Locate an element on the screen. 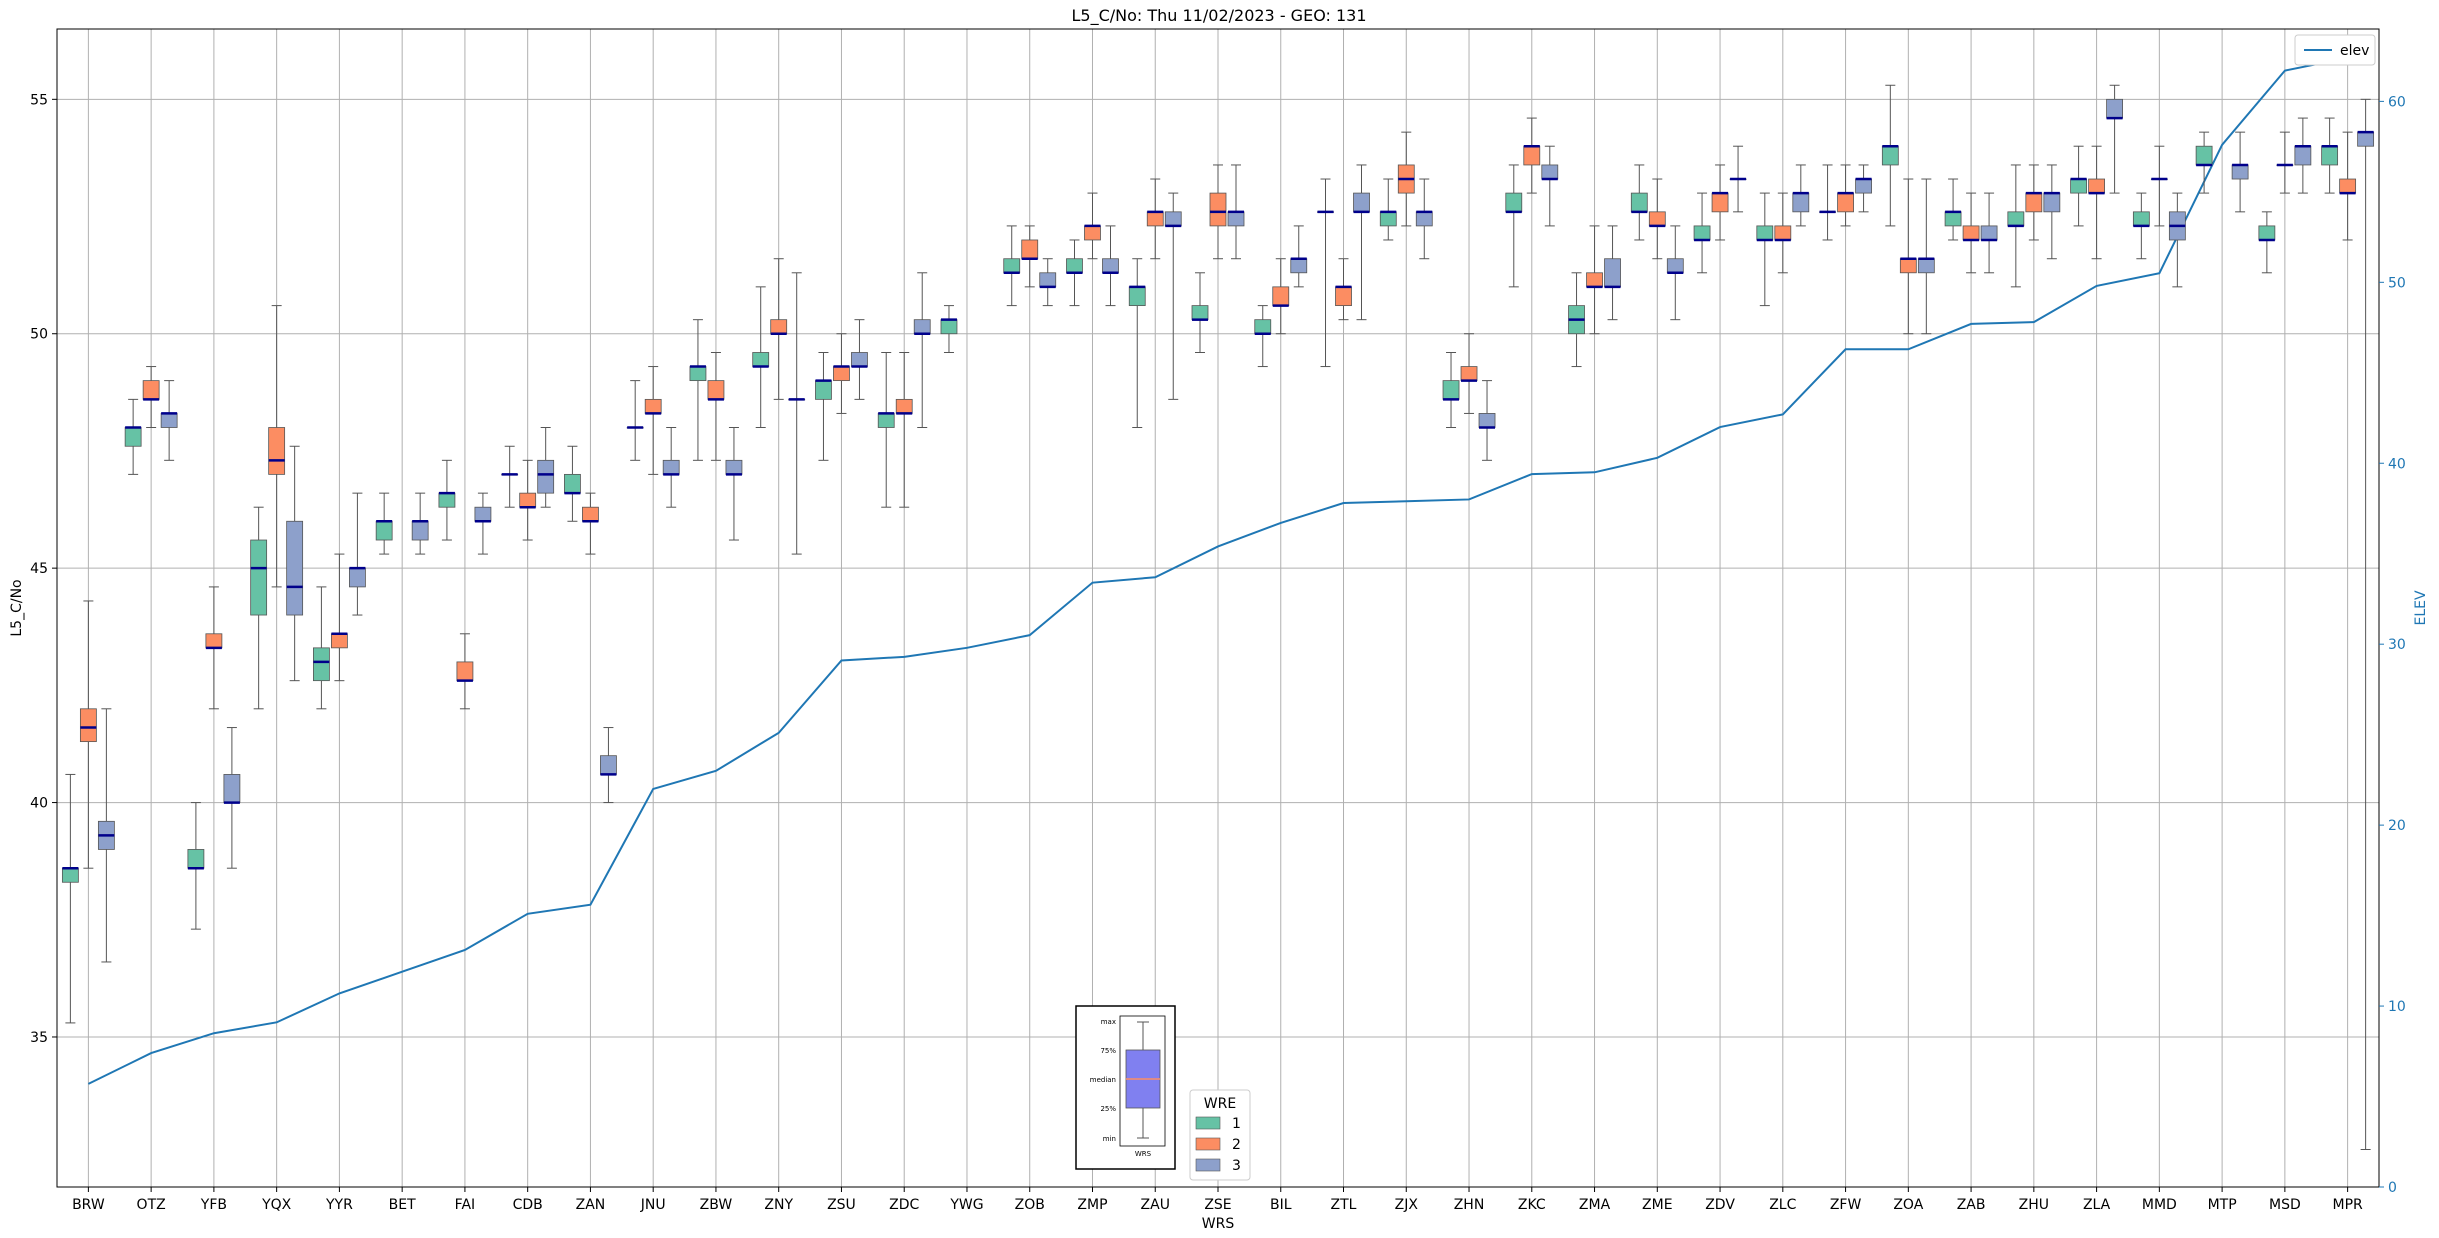  x-tick-label: ZAN is located at coordinates (591, 1205).